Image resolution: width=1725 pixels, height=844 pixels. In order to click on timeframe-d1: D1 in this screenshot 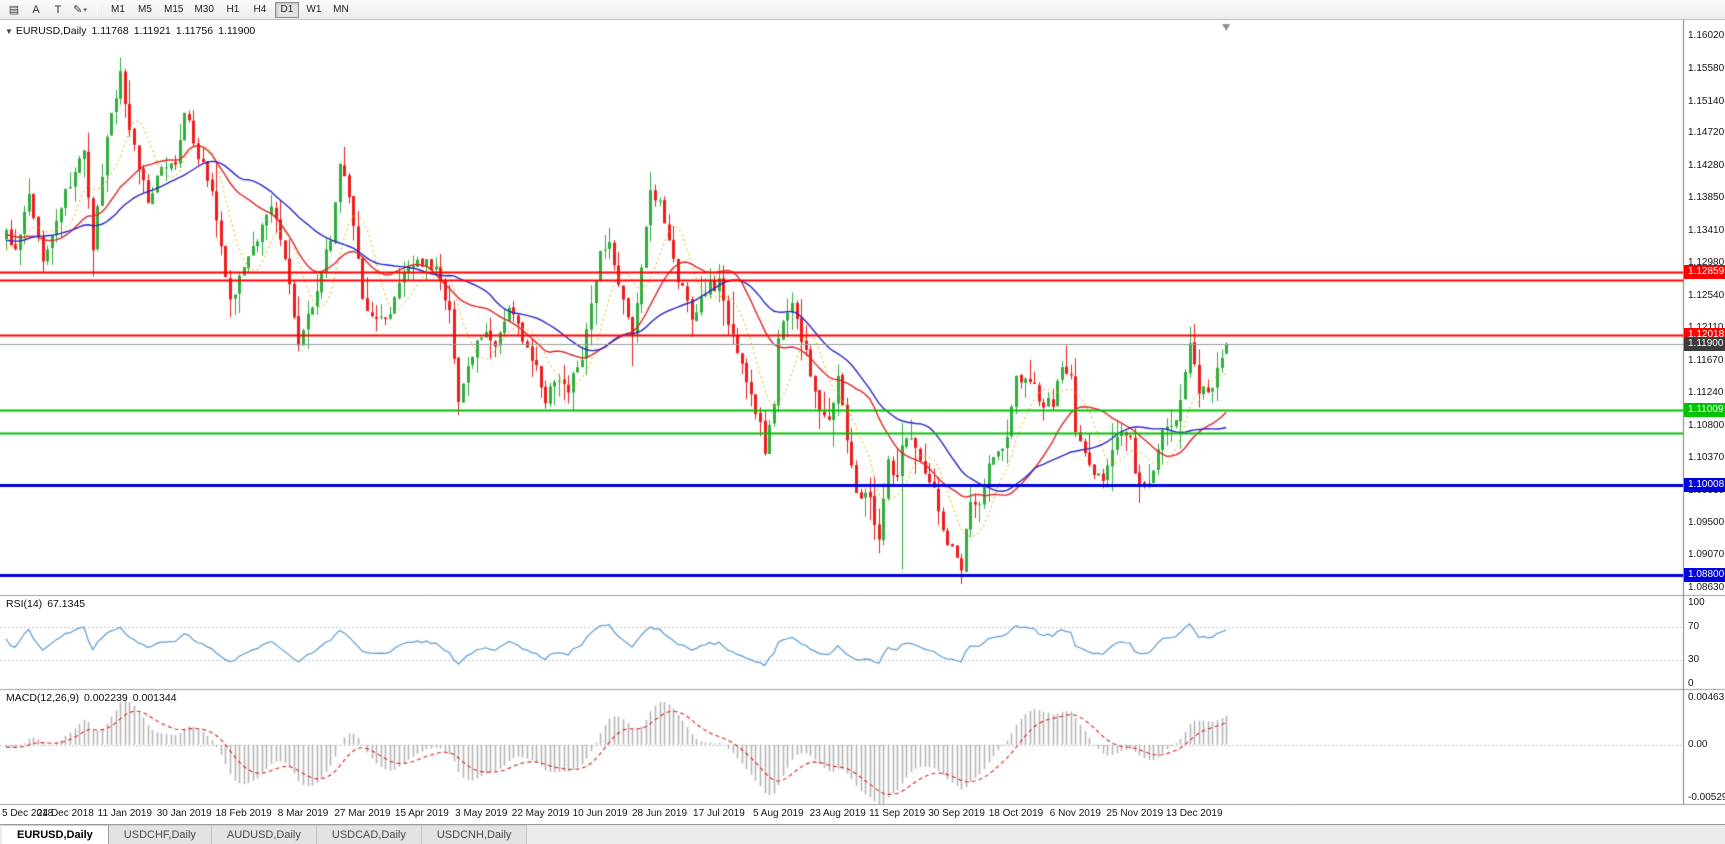, I will do `click(286, 9)`.